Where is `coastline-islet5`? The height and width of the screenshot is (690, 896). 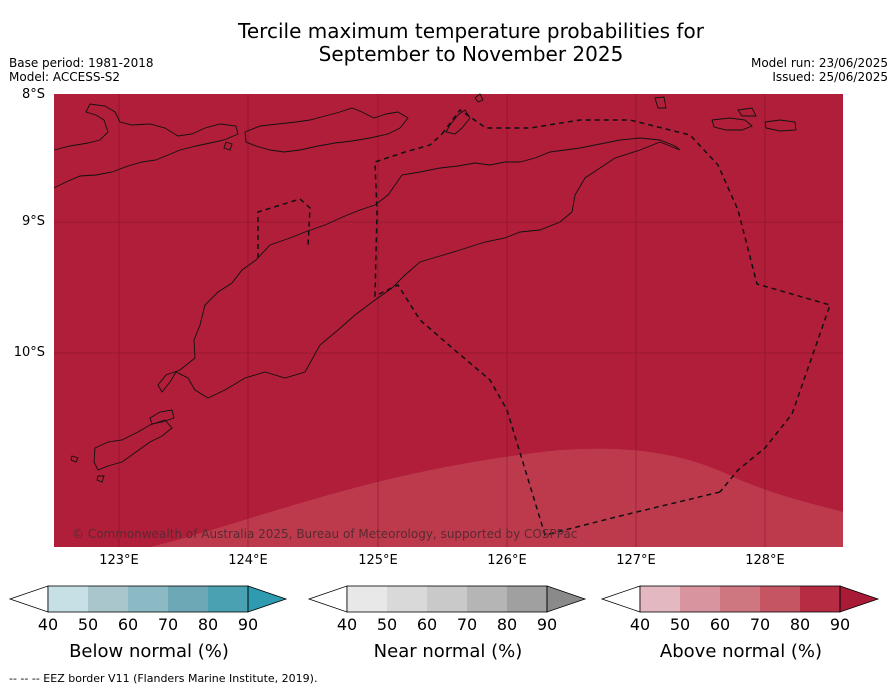 coastline-islet5 is located at coordinates (780, 125).